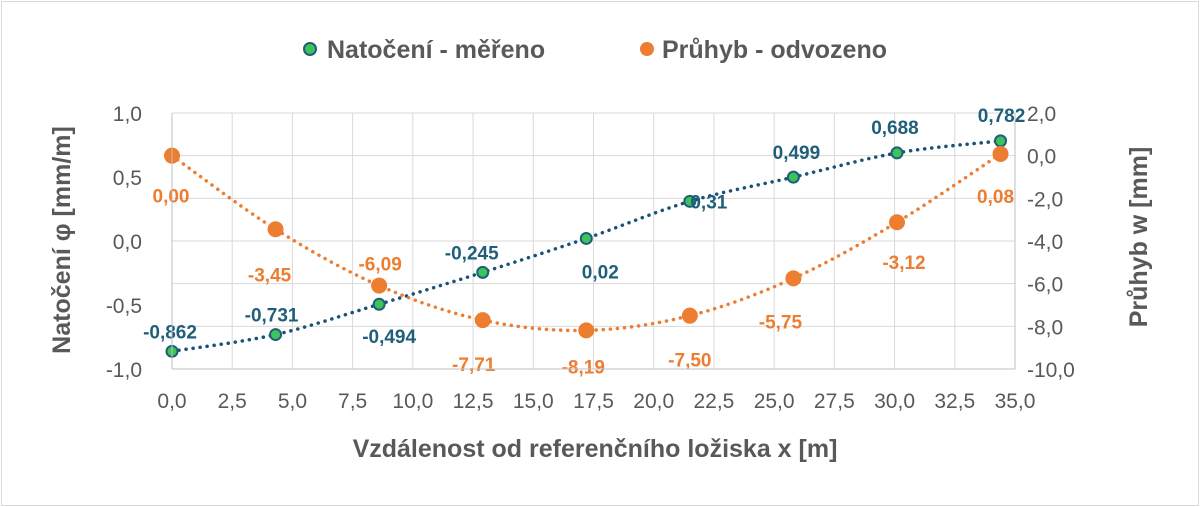 This screenshot has height=507, width=1200. Describe the element at coordinates (473, 401) in the screenshot. I see `x-tick-label: 12,5` at that location.